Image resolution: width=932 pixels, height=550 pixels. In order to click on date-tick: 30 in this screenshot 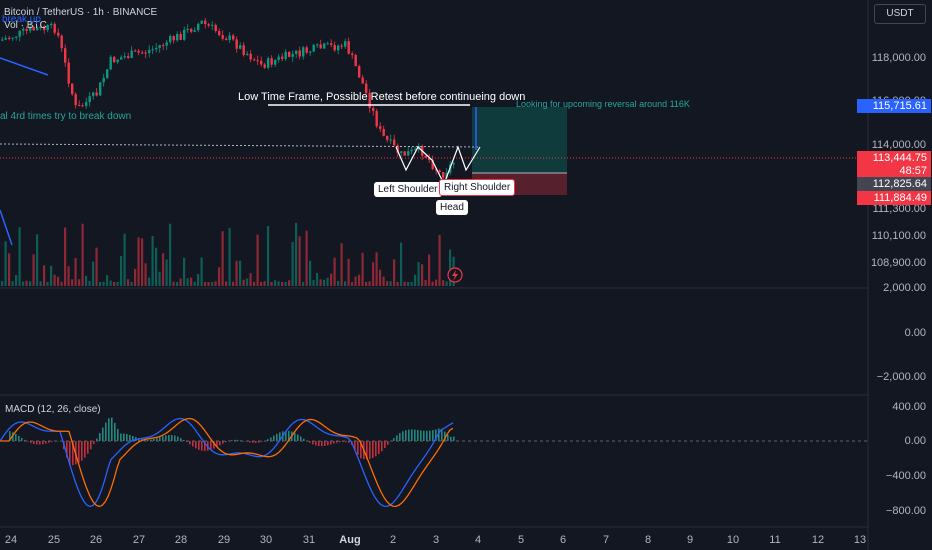, I will do `click(266, 540)`.